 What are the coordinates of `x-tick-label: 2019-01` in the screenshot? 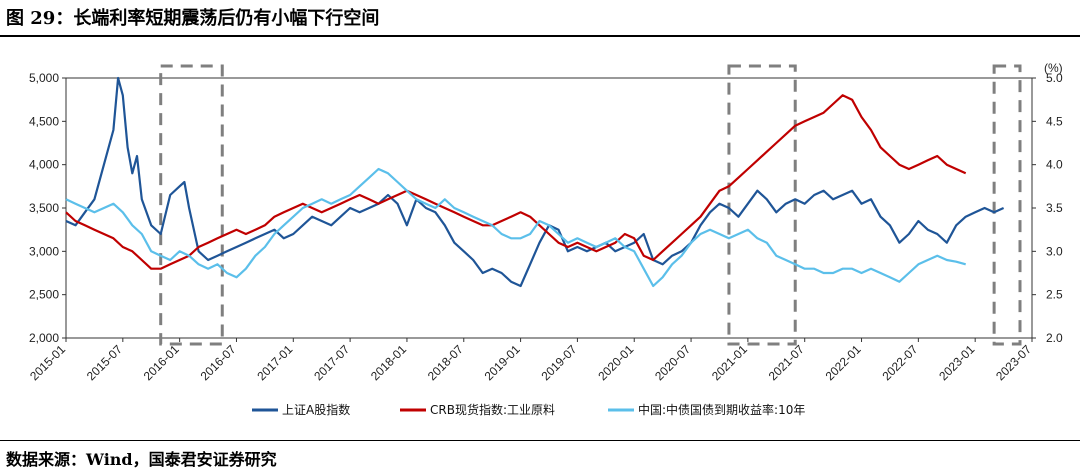 It's located at (502, 362).